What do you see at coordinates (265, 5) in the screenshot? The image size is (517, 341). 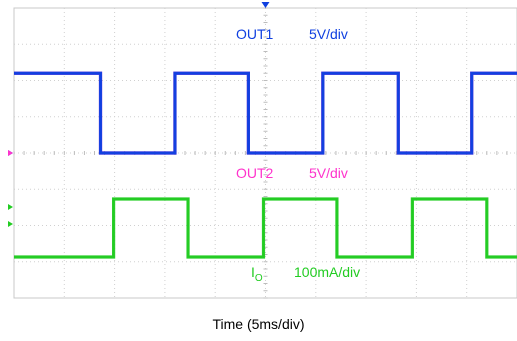 I see `trigger-marker` at bounding box center [265, 5].